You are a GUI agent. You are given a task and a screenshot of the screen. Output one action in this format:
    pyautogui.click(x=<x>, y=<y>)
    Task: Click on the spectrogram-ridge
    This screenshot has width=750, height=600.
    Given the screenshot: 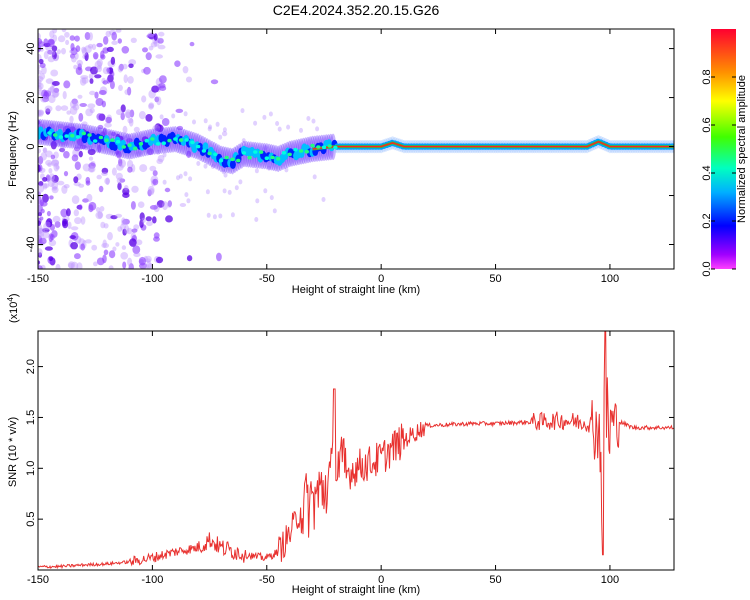 What is the action you would take?
    pyautogui.click(x=356, y=146)
    